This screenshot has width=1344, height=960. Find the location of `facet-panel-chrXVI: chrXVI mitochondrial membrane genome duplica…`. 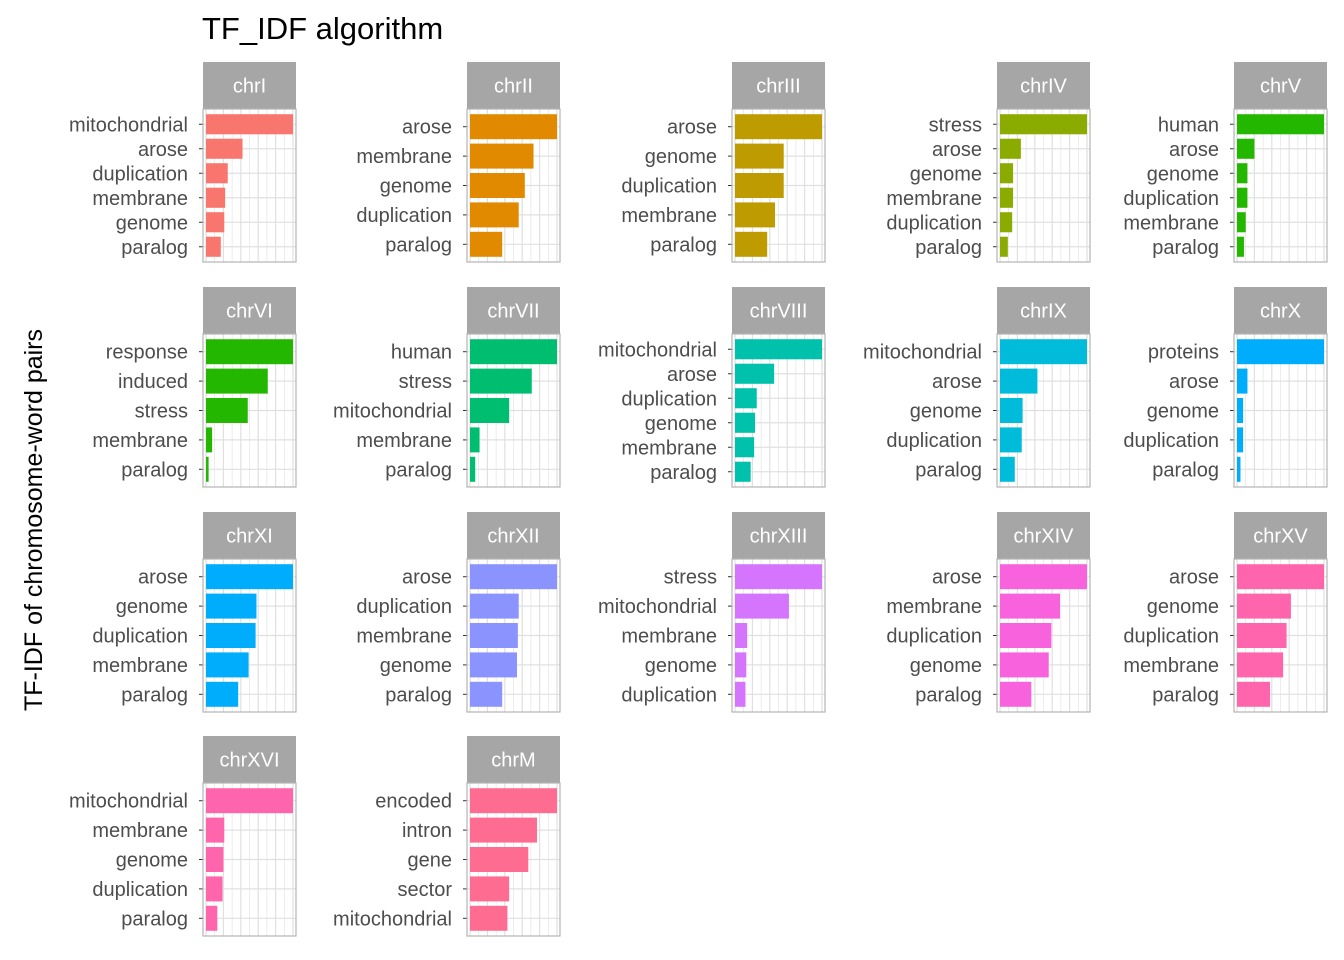

facet-panel-chrXVI: chrXVI mitochondrial membrane genome duplica… is located at coordinates (183, 836).